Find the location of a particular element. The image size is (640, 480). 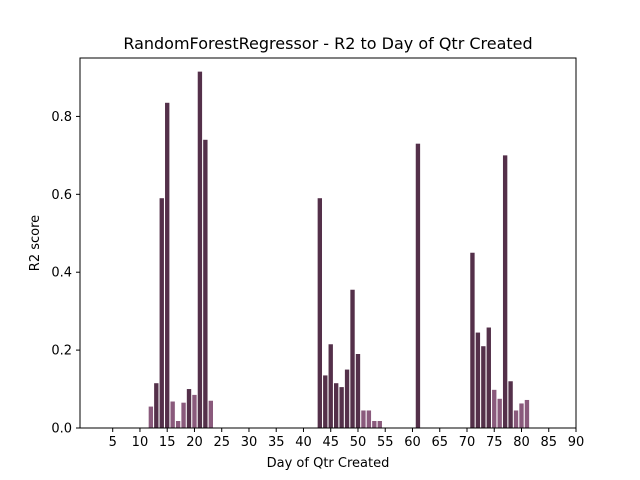

x-tick-label: 25 is located at coordinates (221, 442).